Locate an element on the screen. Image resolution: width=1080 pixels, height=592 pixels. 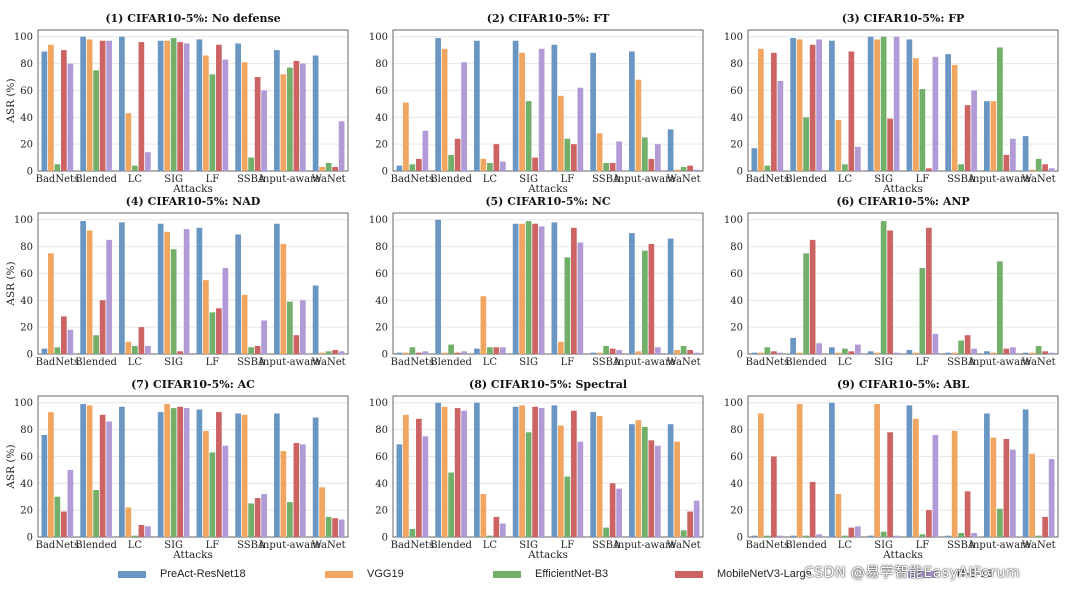
x-tick-label: SSBA is located at coordinates (961, 362).